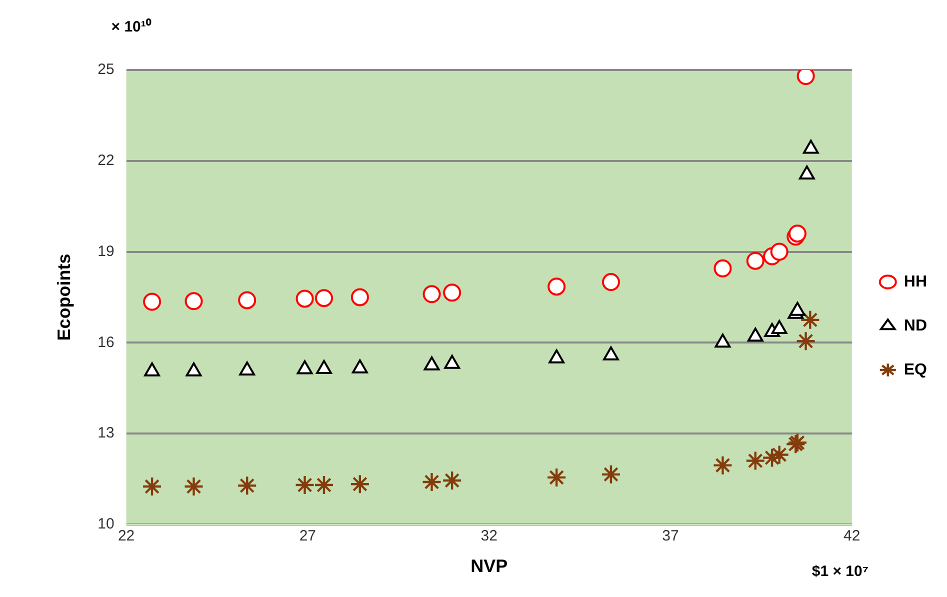 Image resolution: width=947 pixels, height=597 pixels. I want to click on y-tick-label: 16, so click(106, 342).